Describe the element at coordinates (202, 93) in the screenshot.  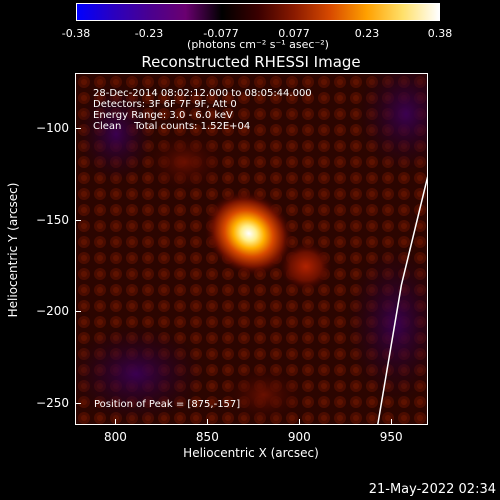
I see `annotation-time-range: 28-Dec-2014 08:02:12.000 to 08:05:44.000` at that location.